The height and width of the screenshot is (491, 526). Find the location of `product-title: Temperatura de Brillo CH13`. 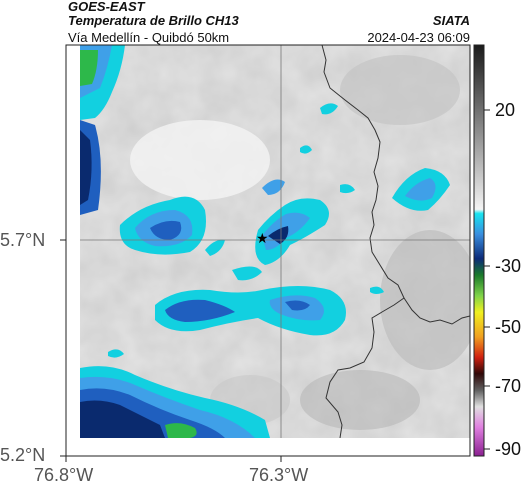

product-title: Temperatura de Brillo CH13 is located at coordinates (153, 20).